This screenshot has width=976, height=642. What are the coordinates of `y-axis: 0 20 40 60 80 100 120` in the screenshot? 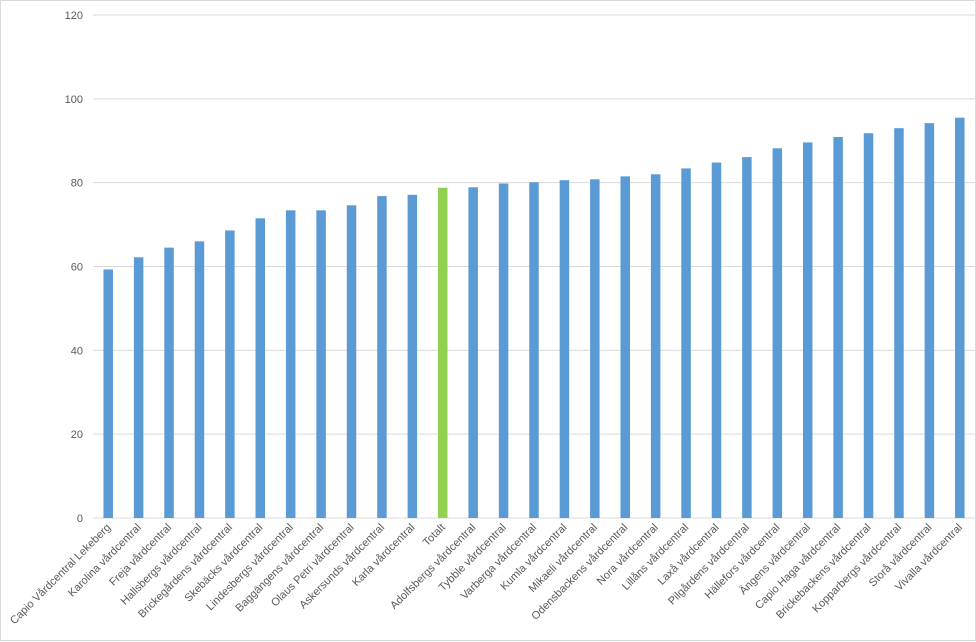 It's located at (74, 267).